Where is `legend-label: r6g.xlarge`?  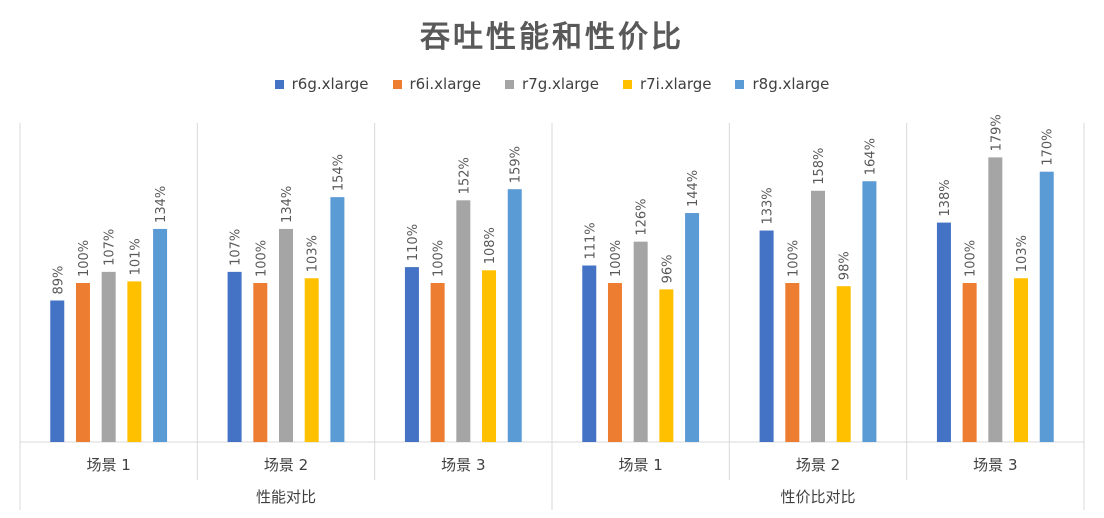 legend-label: r6g.xlarge is located at coordinates (330, 84).